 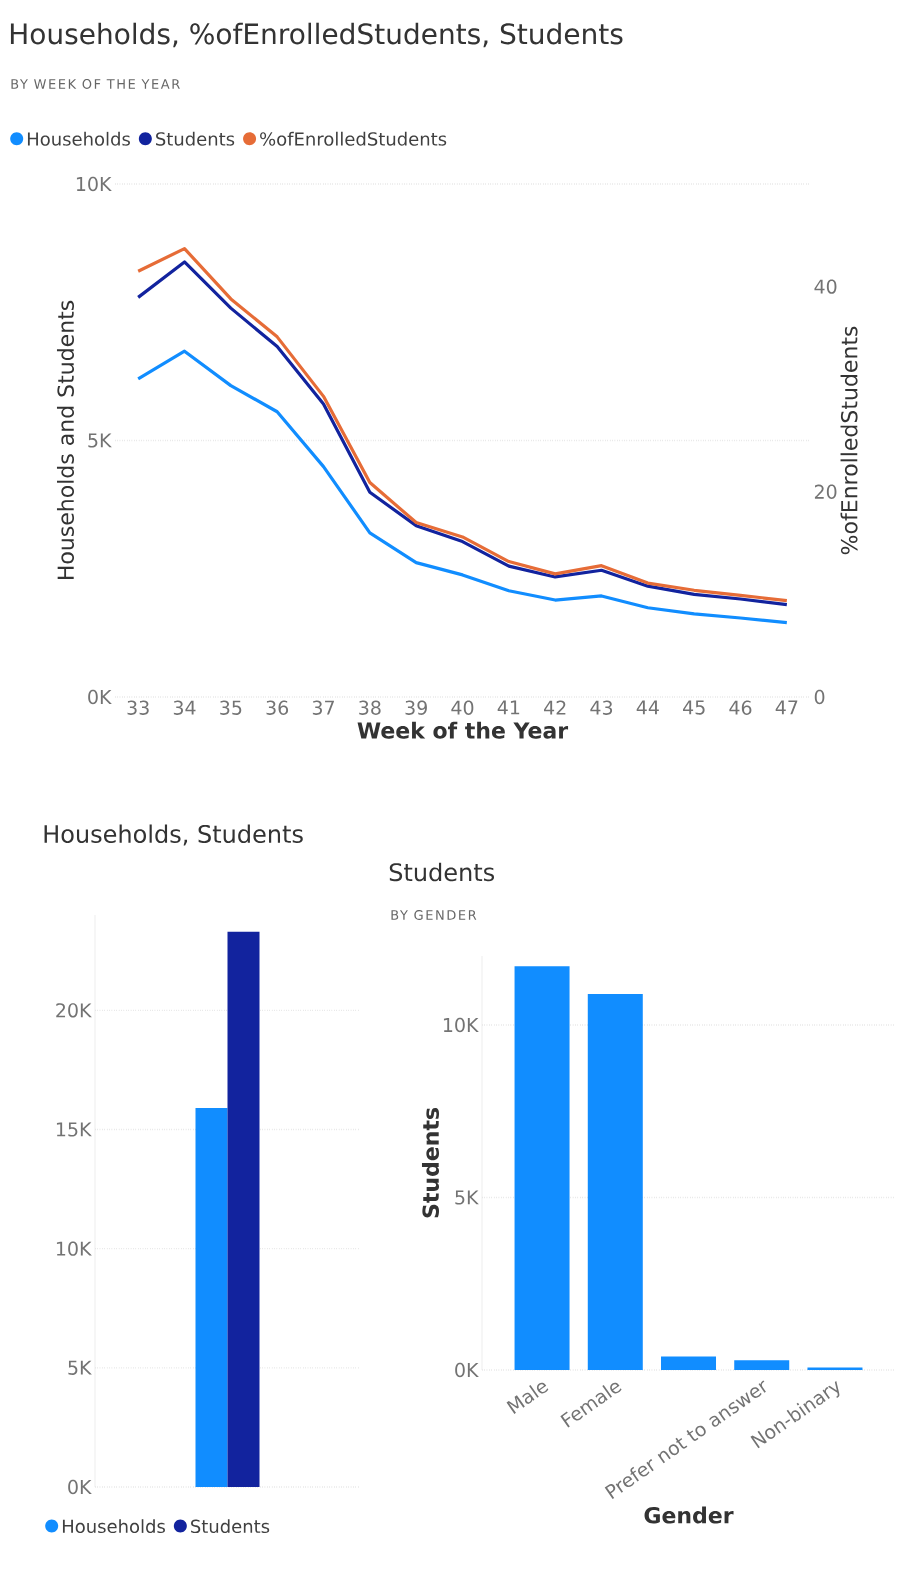 I want to click on x-tick-label: 34, so click(x=184, y=707).